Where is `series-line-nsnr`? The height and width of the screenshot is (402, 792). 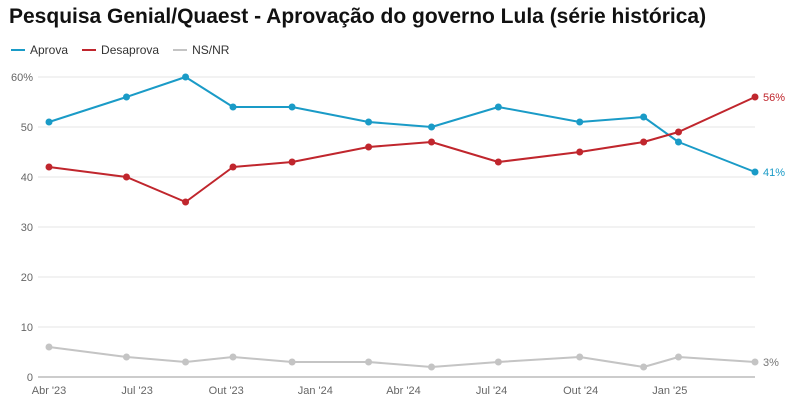
series-line-nsnr is located at coordinates (402, 357).